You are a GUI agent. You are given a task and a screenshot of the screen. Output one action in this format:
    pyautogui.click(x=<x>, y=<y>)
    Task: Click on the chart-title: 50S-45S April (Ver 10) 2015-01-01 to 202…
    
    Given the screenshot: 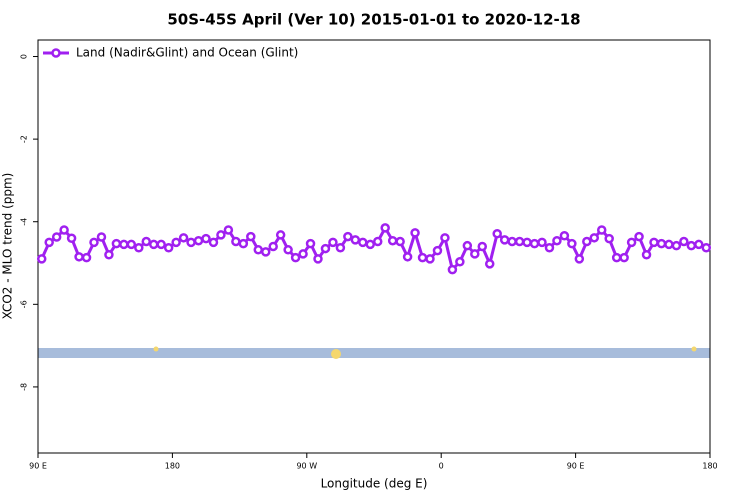 What is the action you would take?
    pyautogui.click(x=373, y=20)
    